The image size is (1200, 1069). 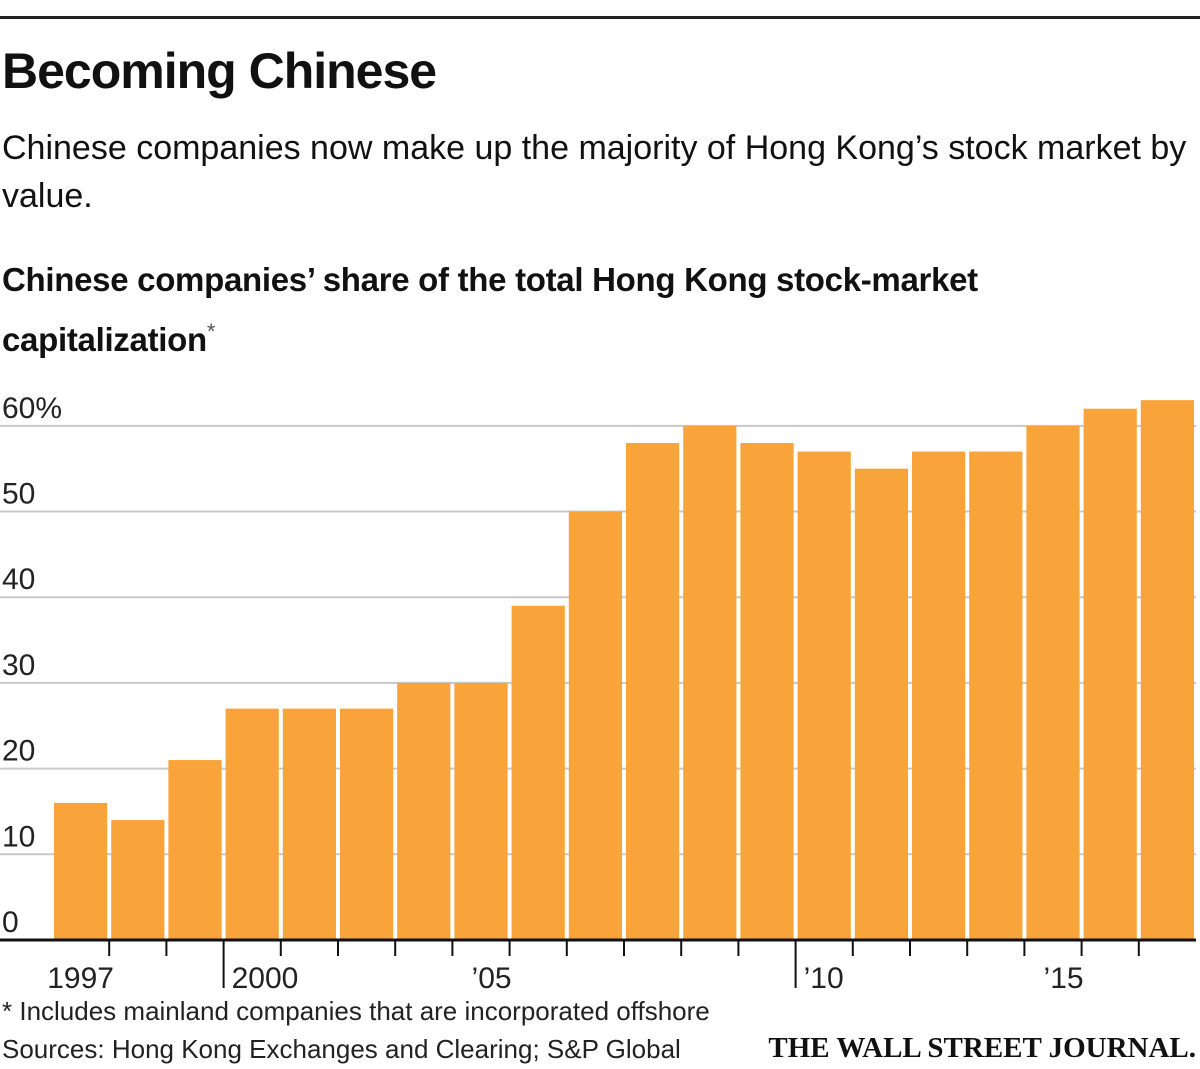 I want to click on y-tick-label: 0, so click(x=10, y=922).